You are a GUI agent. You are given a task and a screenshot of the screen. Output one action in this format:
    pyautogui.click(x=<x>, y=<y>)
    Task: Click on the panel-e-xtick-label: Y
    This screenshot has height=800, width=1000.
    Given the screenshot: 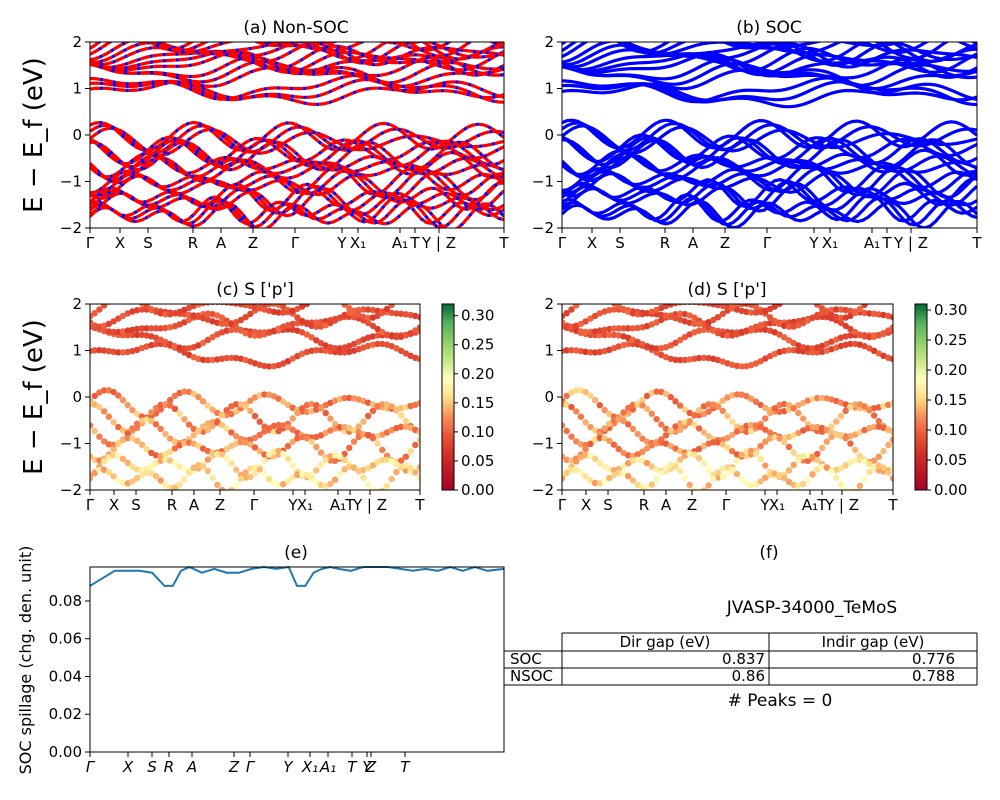 What is the action you would take?
    pyautogui.click(x=288, y=767)
    